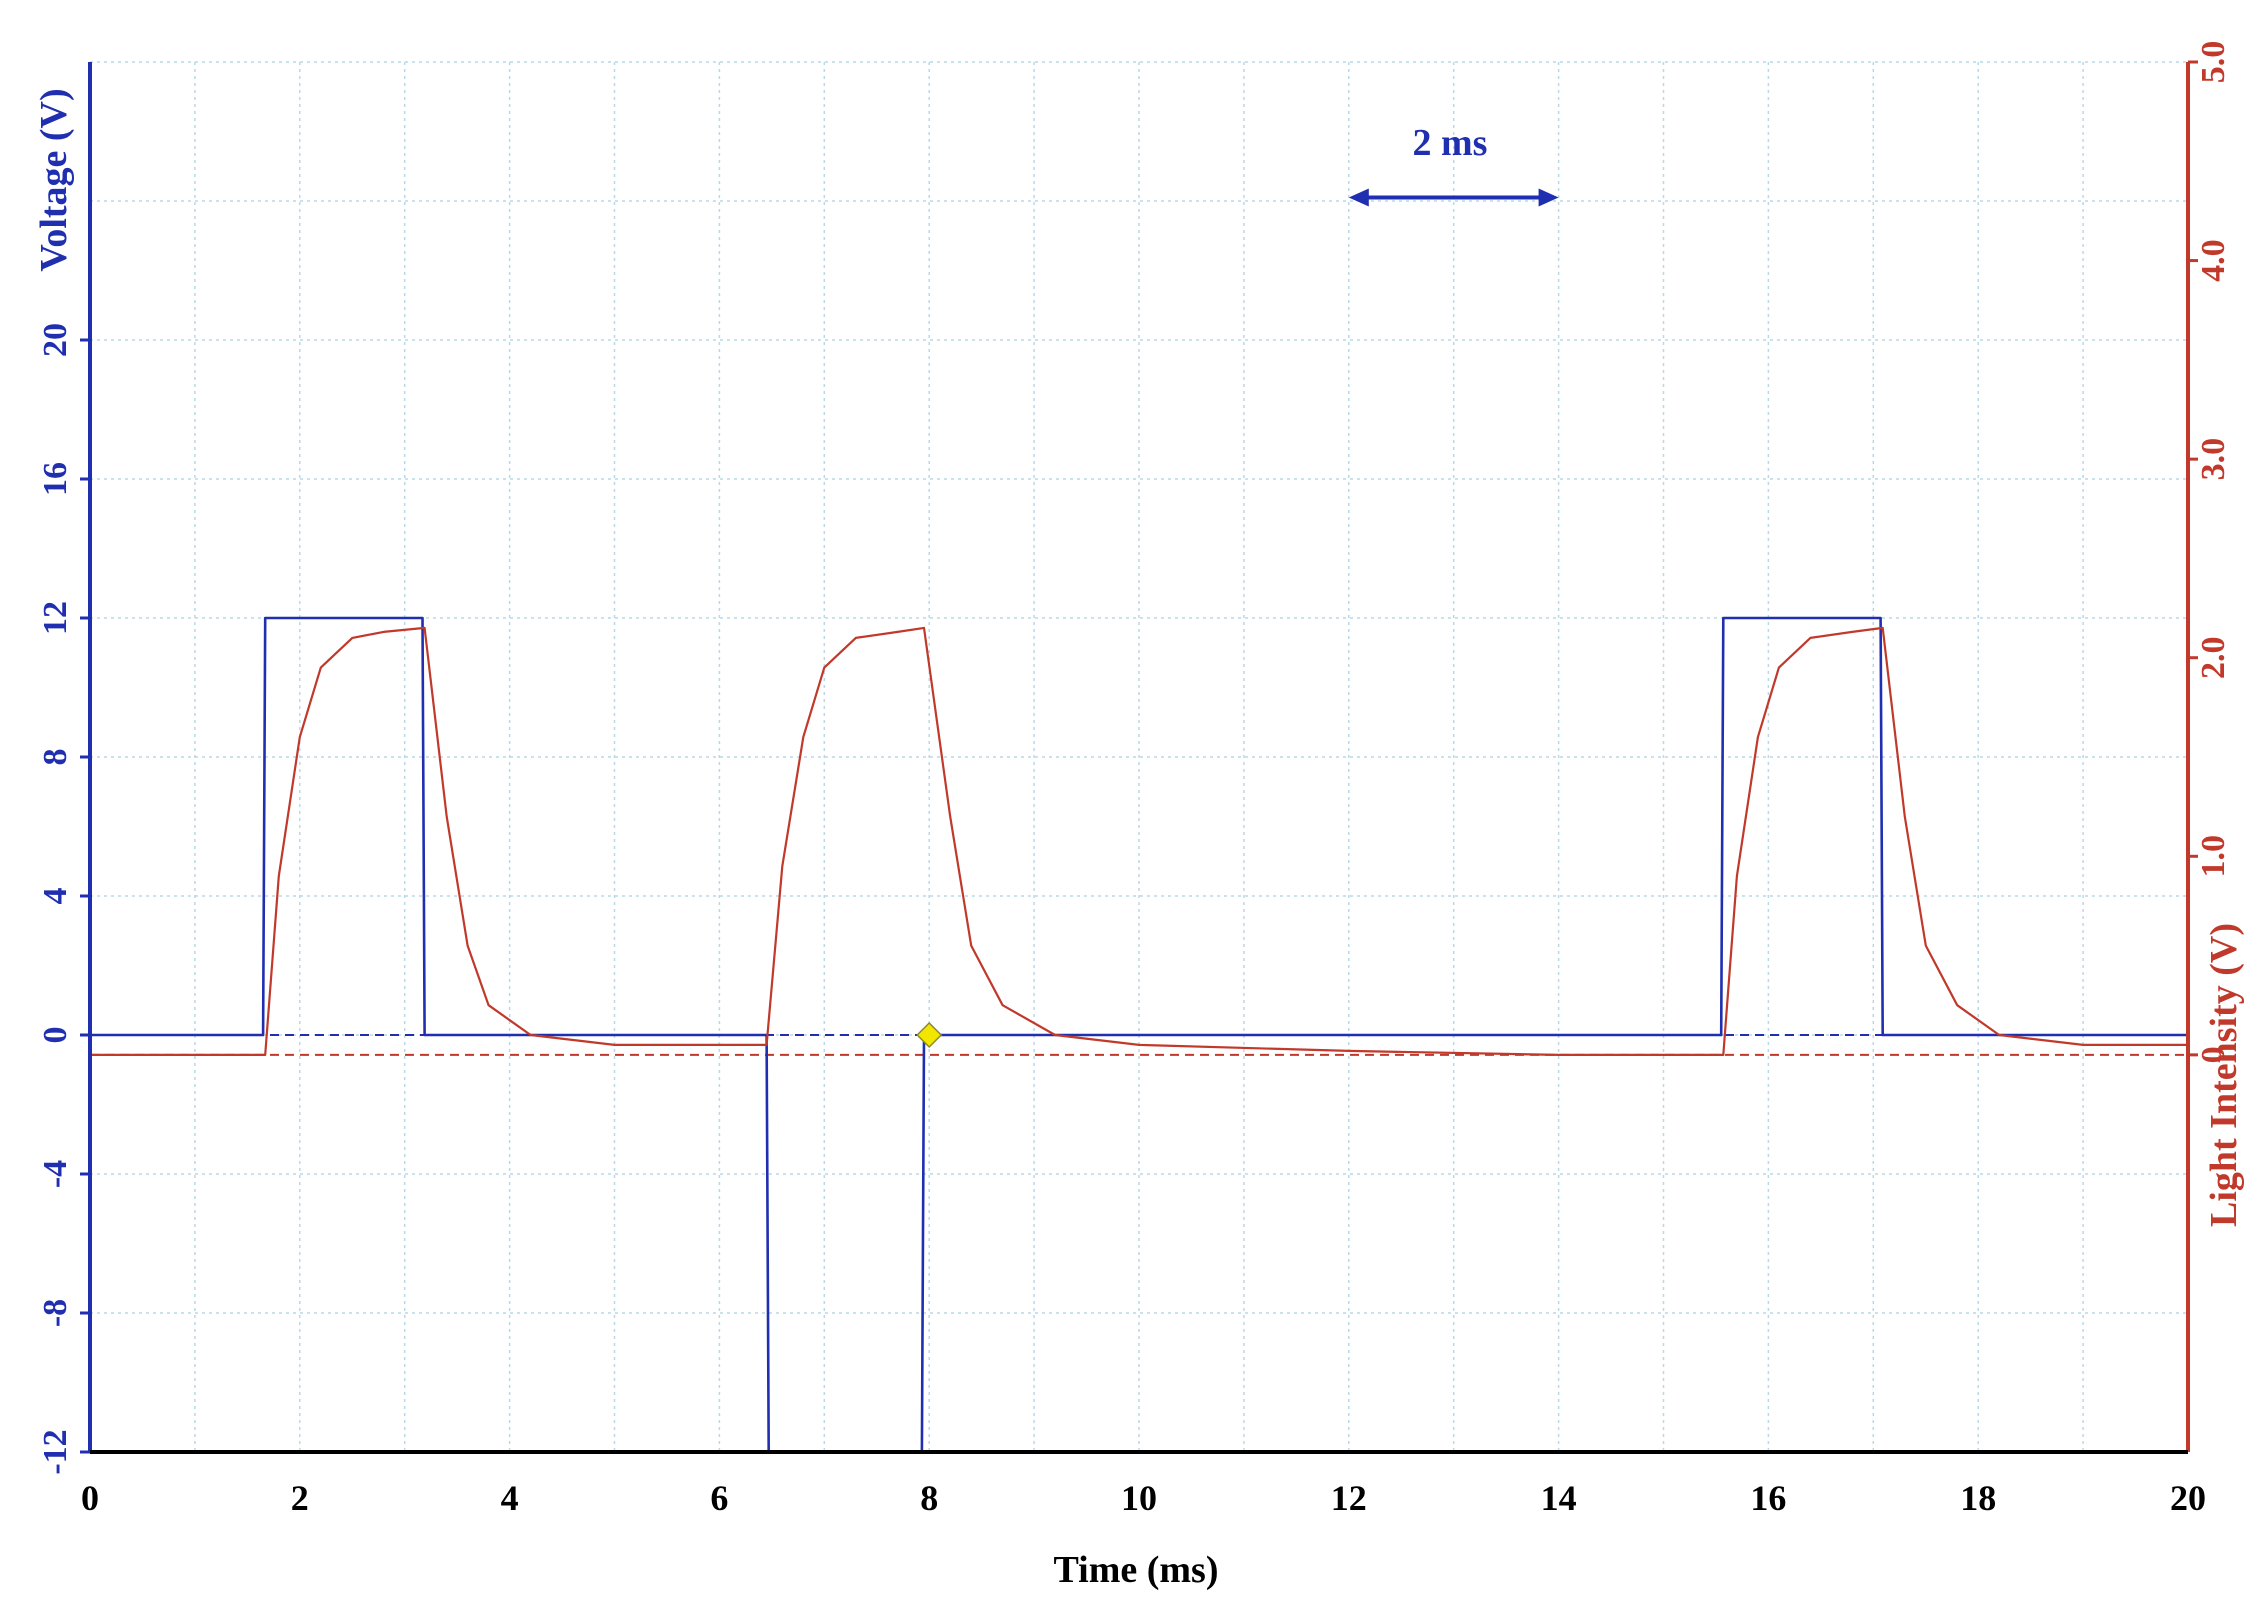 The image size is (2268, 1620). What do you see at coordinates (55, 1451) in the screenshot?
I see `y-left-tick-label: -12` at bounding box center [55, 1451].